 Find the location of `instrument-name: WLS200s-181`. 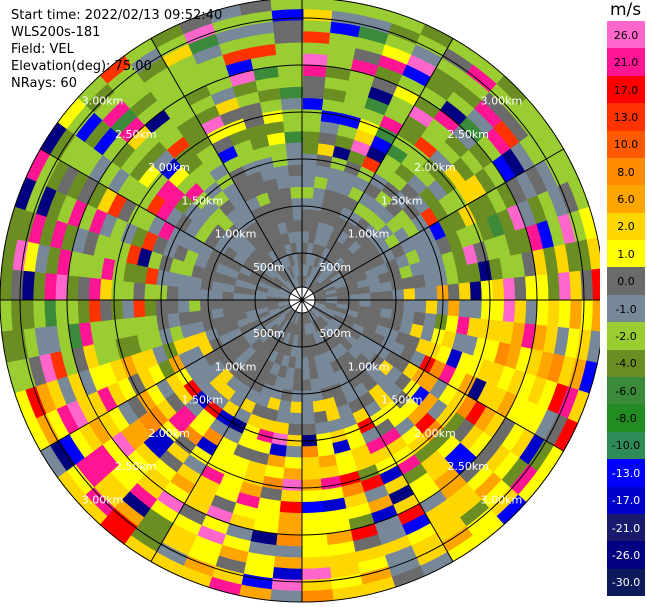

instrument-name: WLS200s-181 is located at coordinates (56, 32).